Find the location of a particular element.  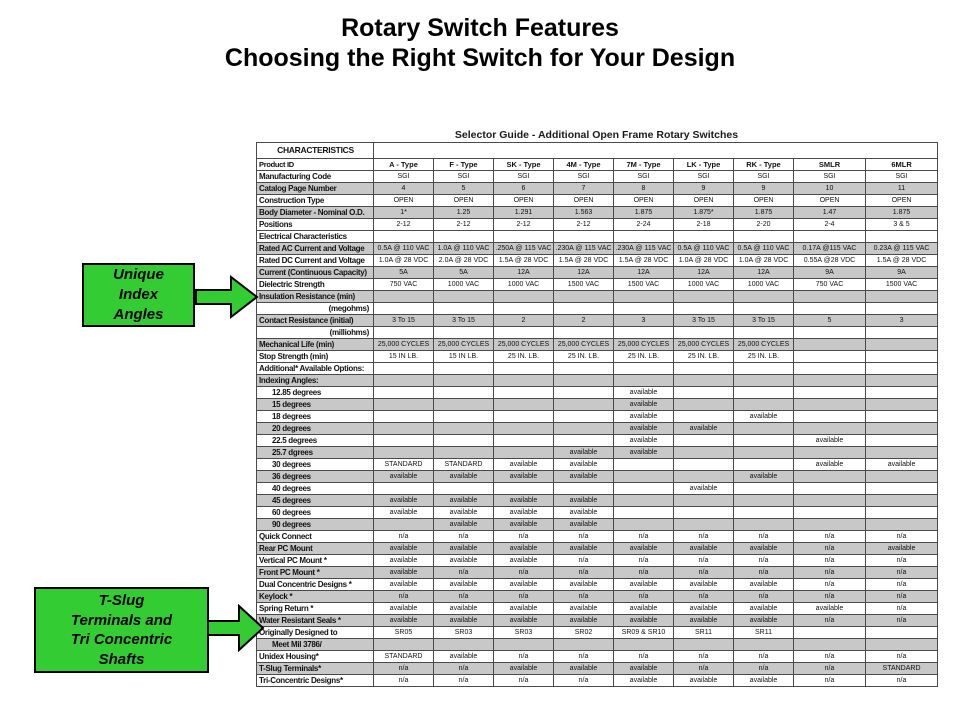

table-row: (milliohms) is located at coordinates (597, 332).